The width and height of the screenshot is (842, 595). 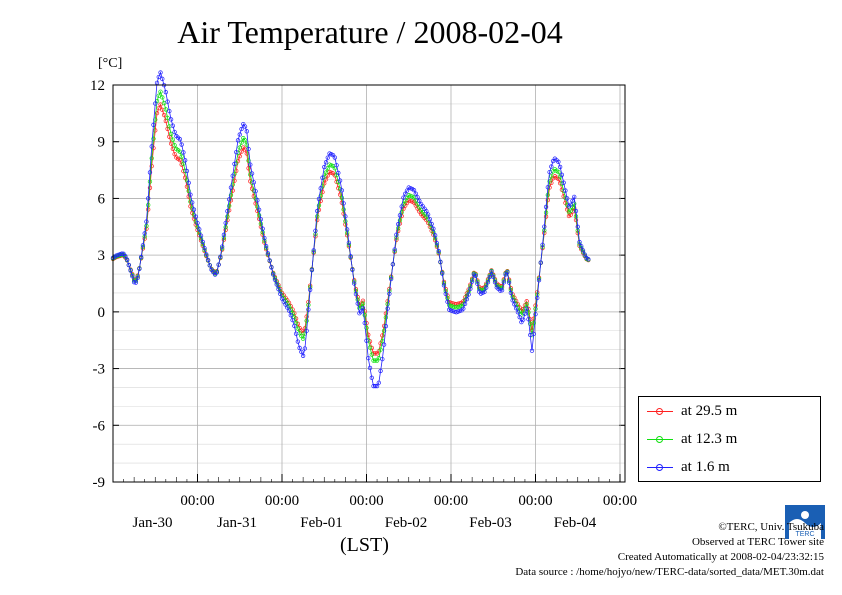 I want to click on legend: at 29.5 m at 12.3 m at 1.6 m, so click(x=729, y=439).